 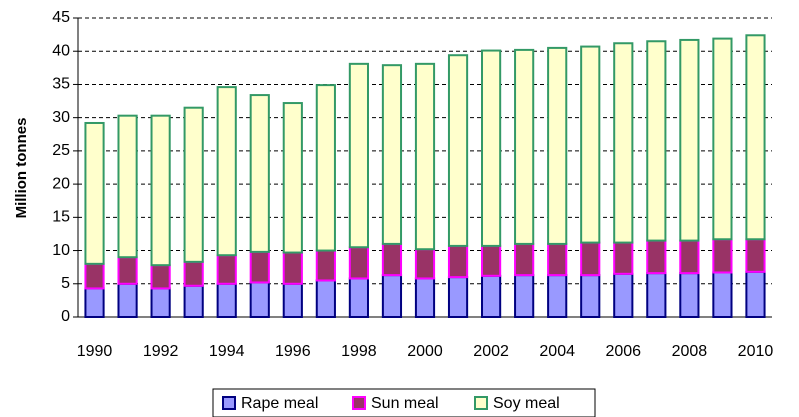 I want to click on y-tick-label: 35, so click(x=61, y=84).